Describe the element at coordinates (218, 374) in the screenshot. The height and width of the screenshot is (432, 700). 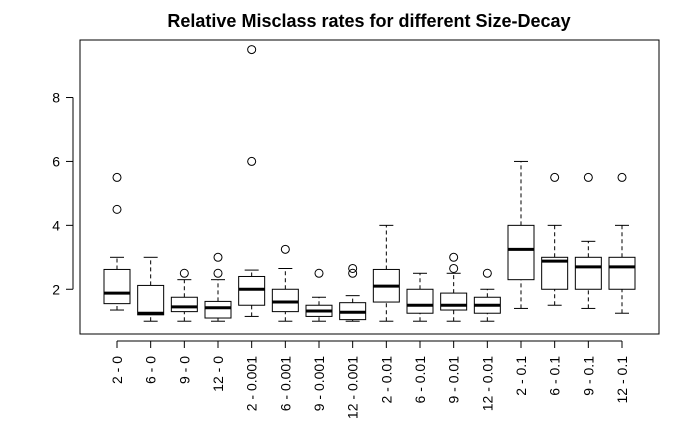
I see `x-tick-label: 12 - 0` at that location.